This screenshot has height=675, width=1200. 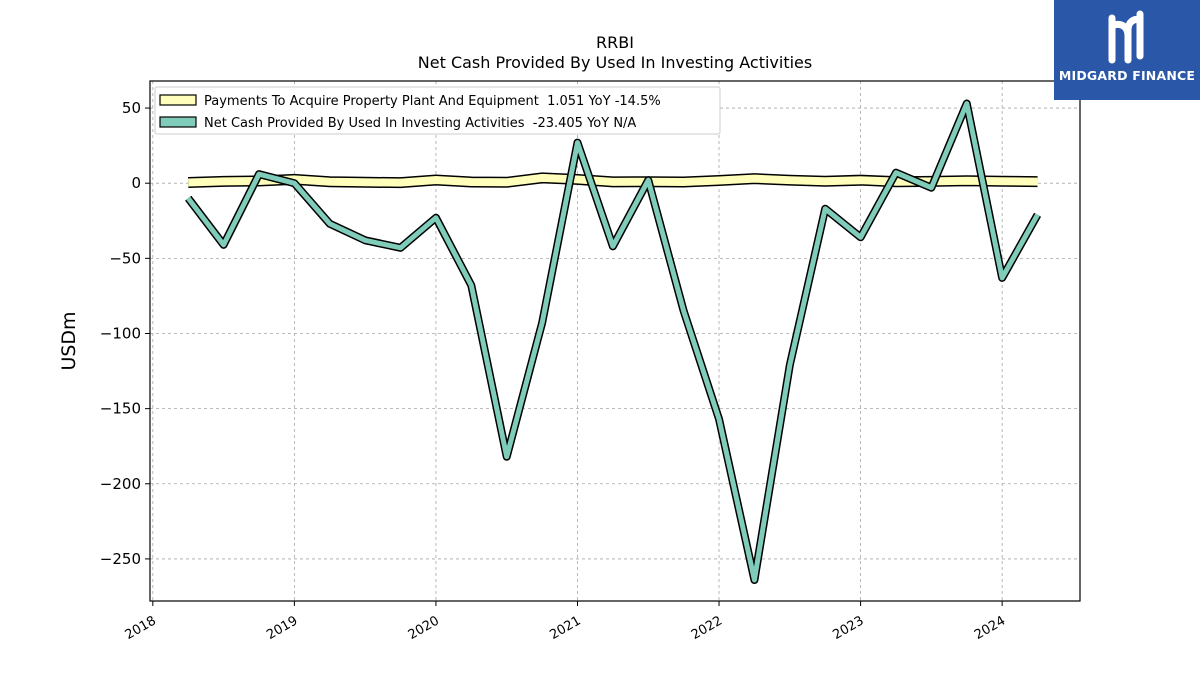 I want to click on y-ticks: 50 0 −50 −100 −150 −200 −250, so click(x=125, y=333).